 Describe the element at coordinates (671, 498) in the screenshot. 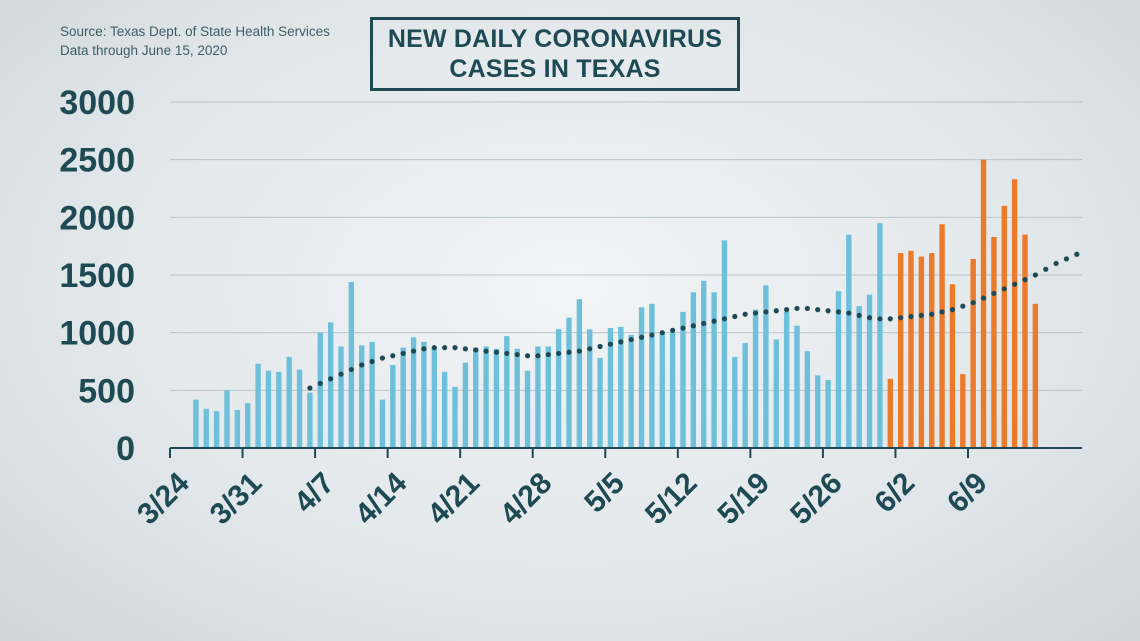

I see `x-tick-label: 5/12` at that location.